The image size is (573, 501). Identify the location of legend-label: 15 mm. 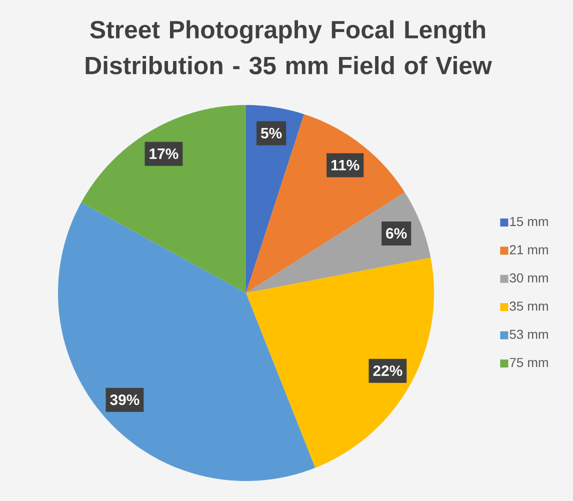
(529, 221).